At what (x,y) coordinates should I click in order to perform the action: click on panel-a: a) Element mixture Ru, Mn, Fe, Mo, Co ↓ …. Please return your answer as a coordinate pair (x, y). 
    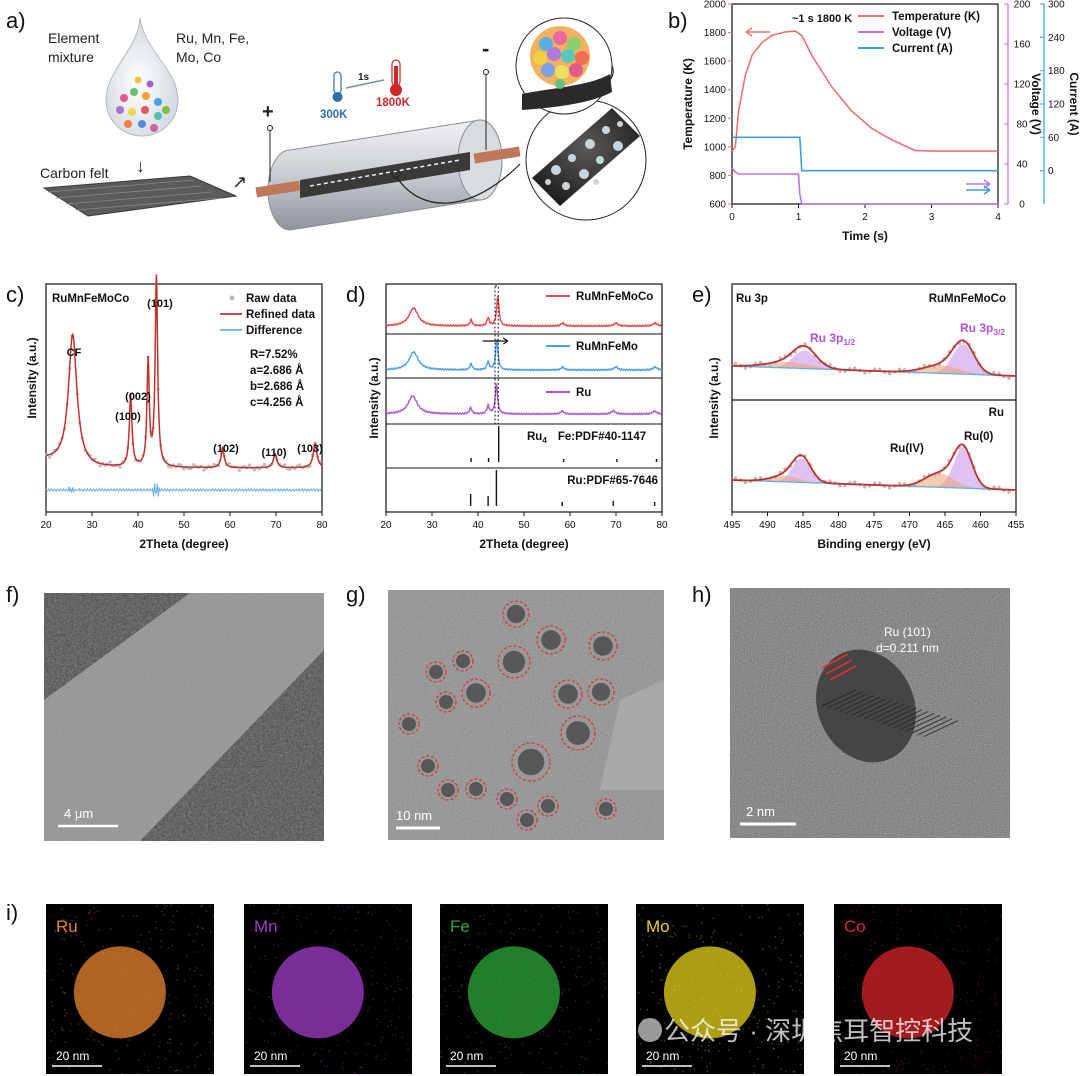
    Looking at the image, I should click on (326, 119).